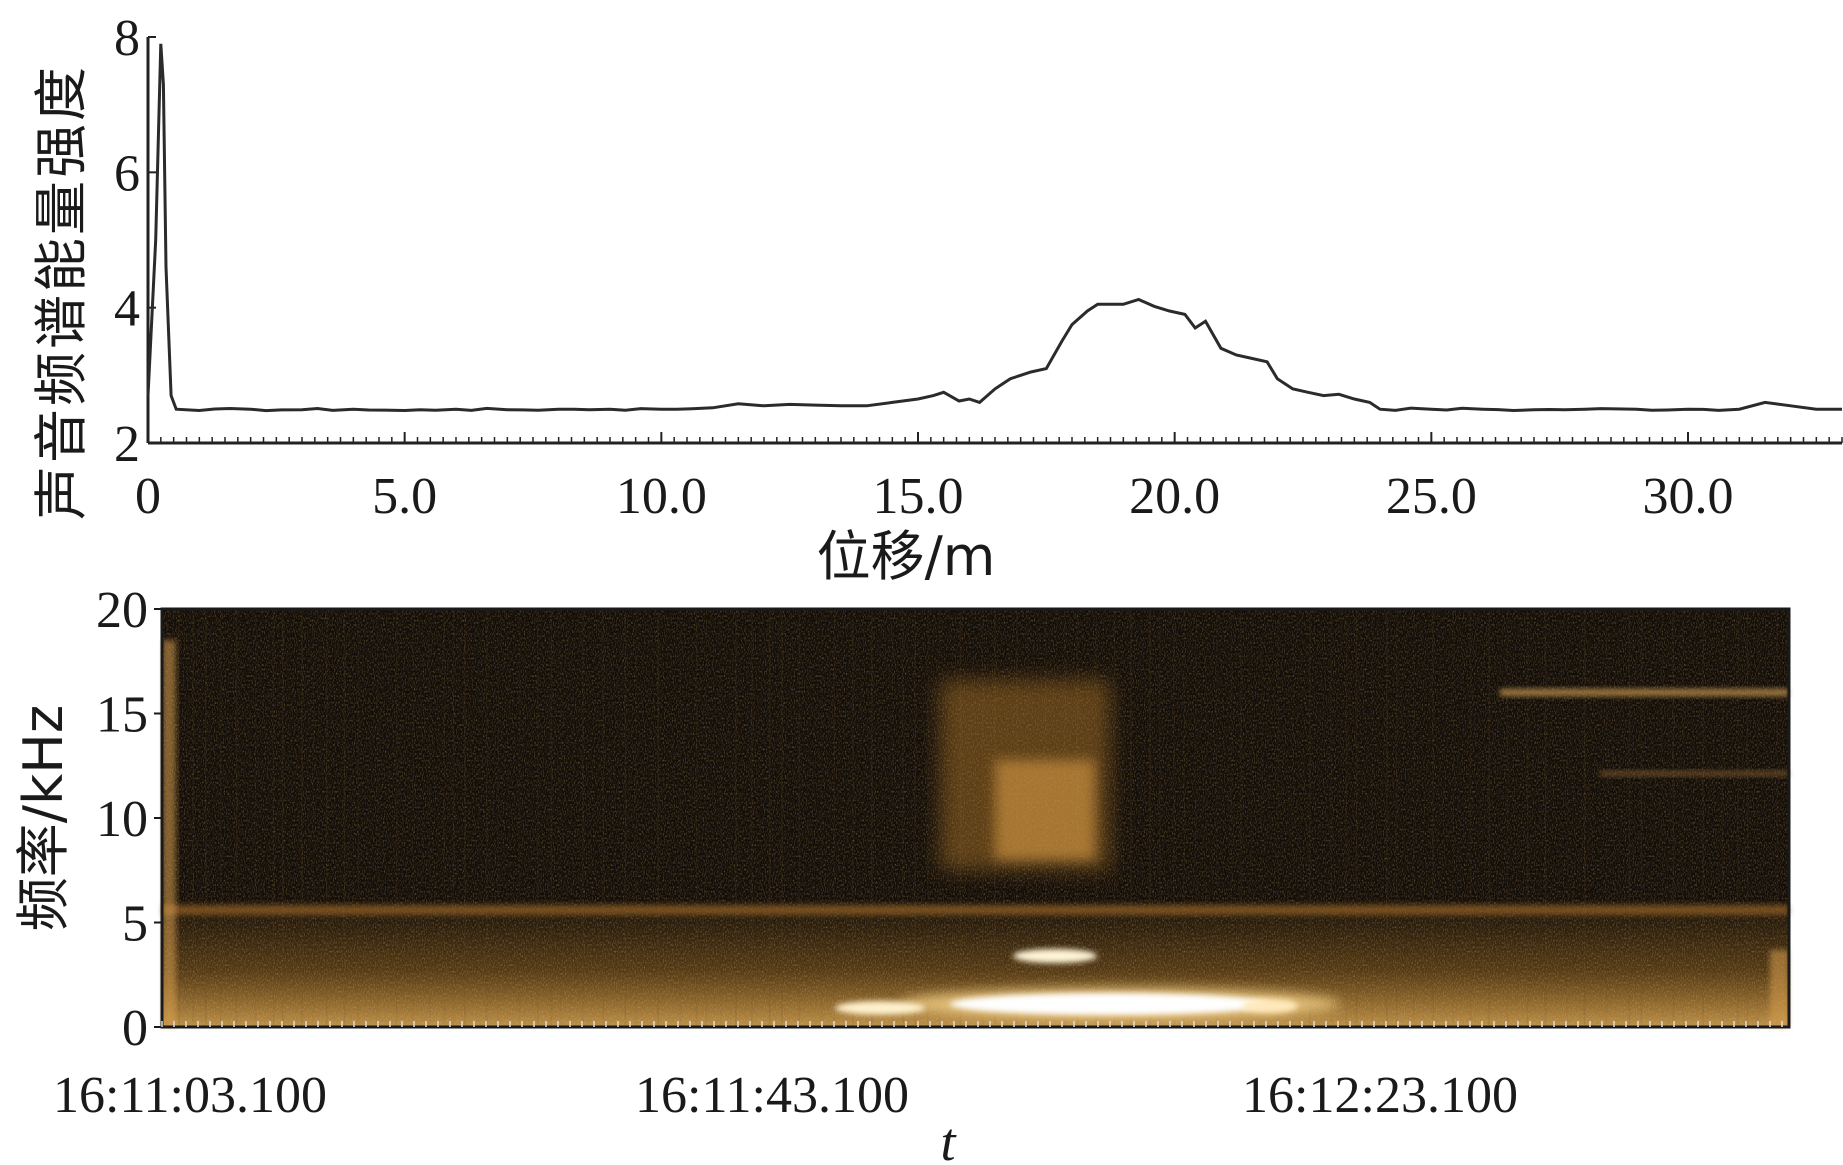  Describe the element at coordinates (1045, 810) in the screenshot. I see `mid-burst-core` at that location.